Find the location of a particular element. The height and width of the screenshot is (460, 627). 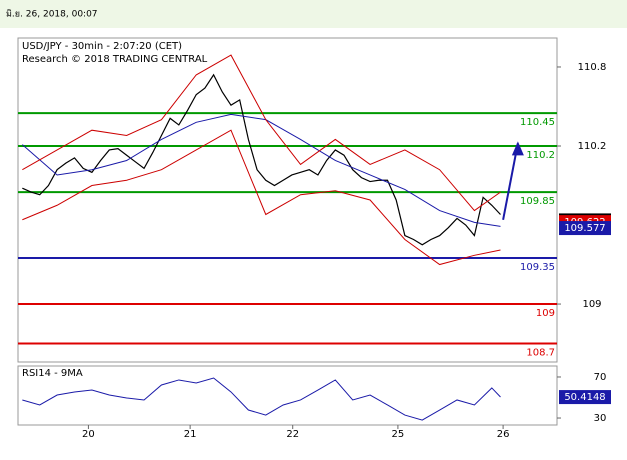

rsi-badge-label: 50.4148 is located at coordinates (584, 397).